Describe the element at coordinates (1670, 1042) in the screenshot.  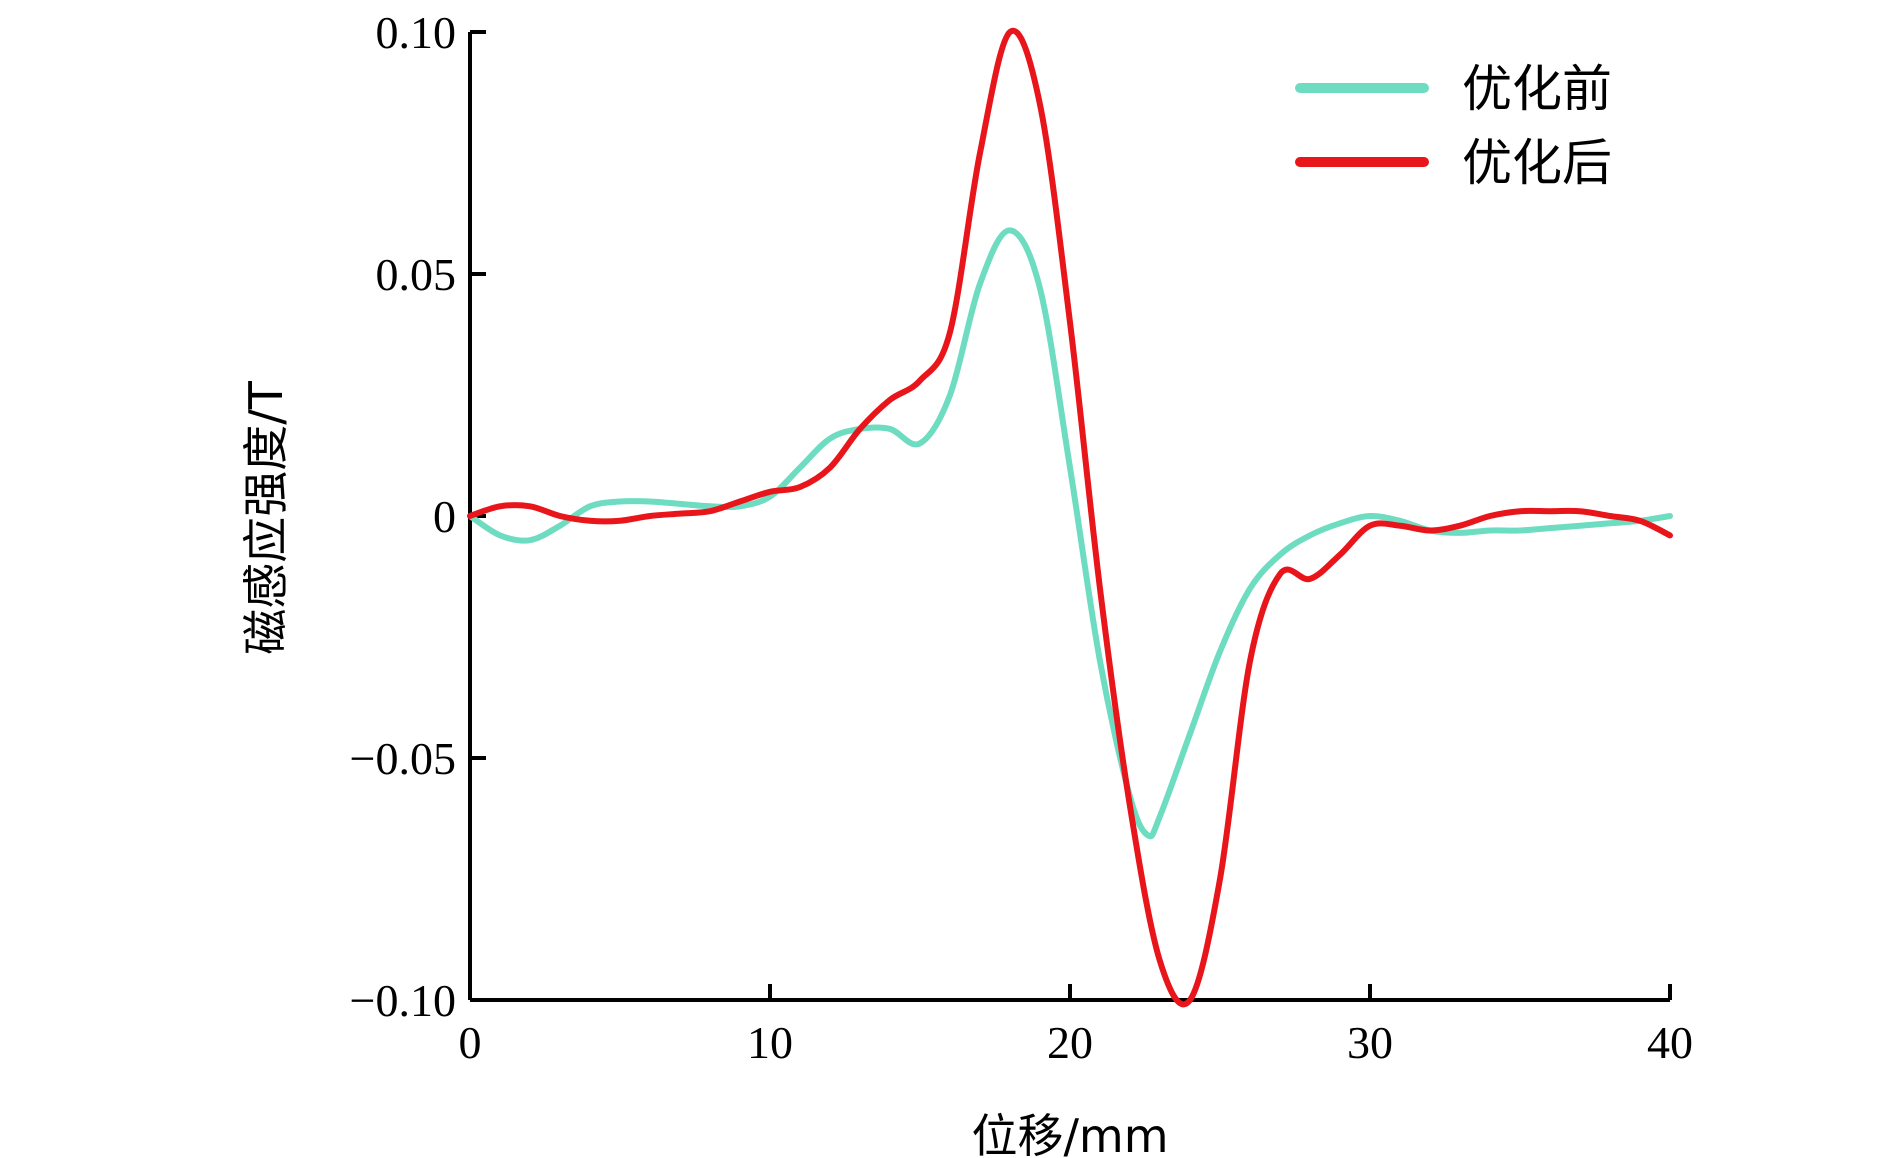
I see `x-tick-label: 40` at that location.